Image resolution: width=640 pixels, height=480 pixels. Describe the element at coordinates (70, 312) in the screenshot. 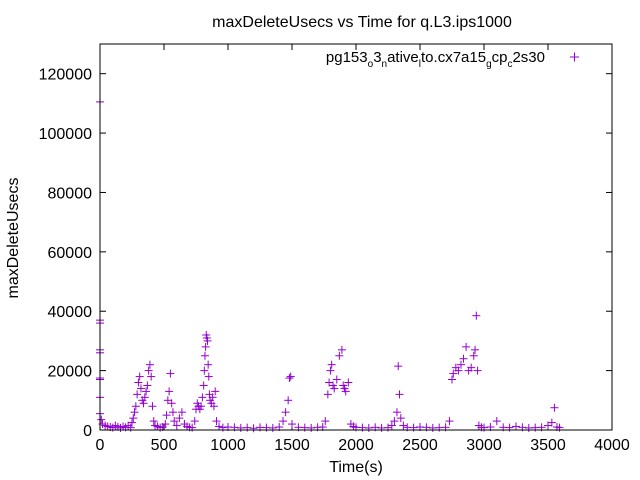

I see `y-tick-label: 40000` at that location.